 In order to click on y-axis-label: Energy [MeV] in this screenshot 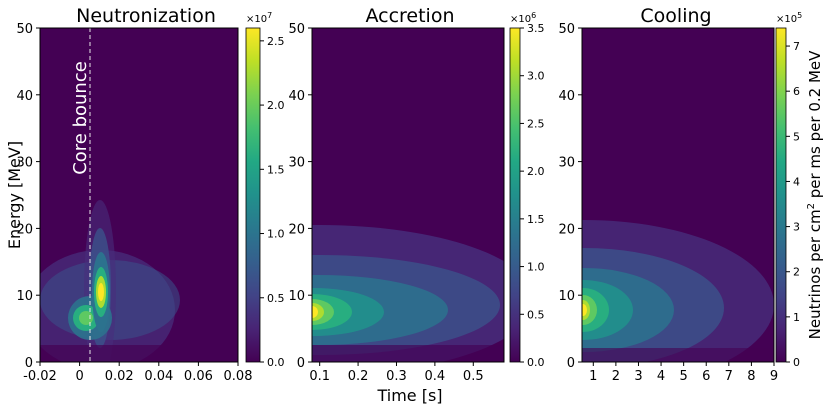, I will do `click(14, 195)`.